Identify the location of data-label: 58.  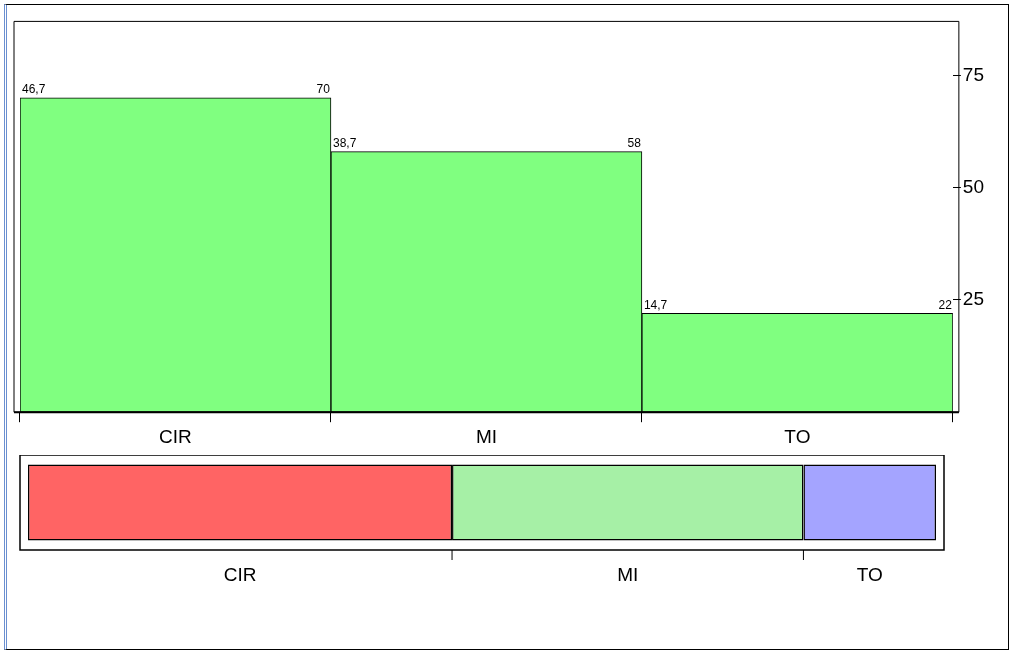
(634, 142).